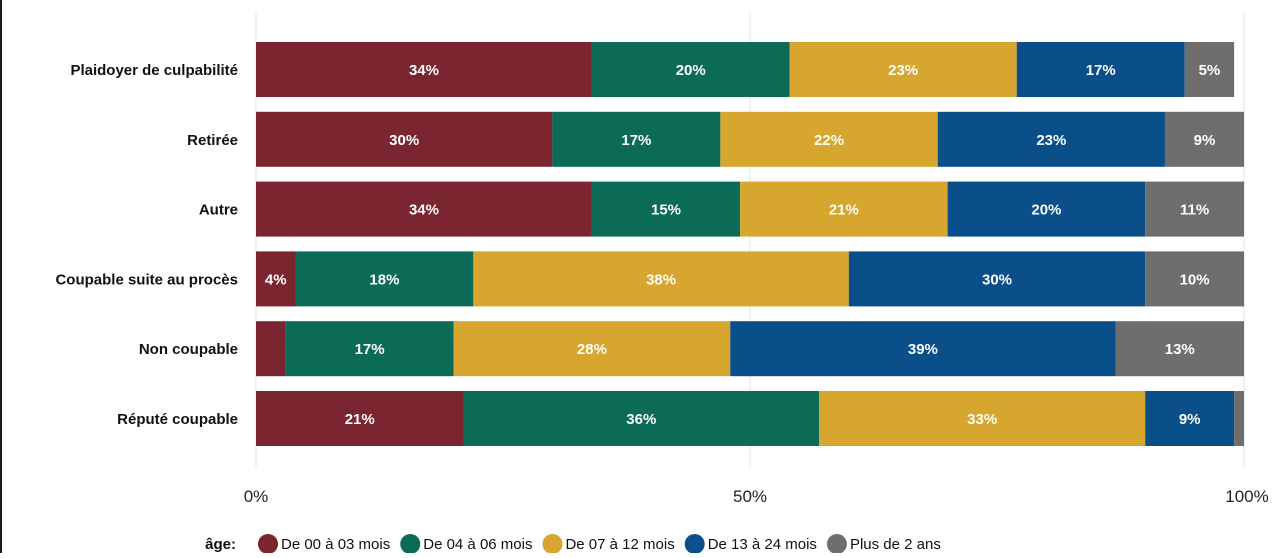 The height and width of the screenshot is (558, 1273). I want to click on legend-item: De 00 à 03 mois, so click(324, 544).